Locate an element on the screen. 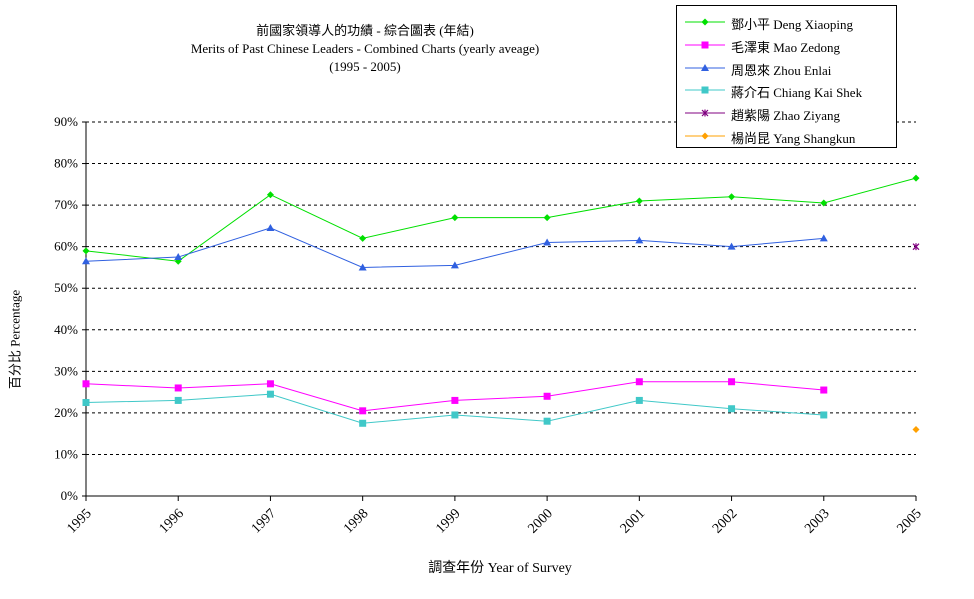  y-tick-label: 10% is located at coordinates (66, 453).